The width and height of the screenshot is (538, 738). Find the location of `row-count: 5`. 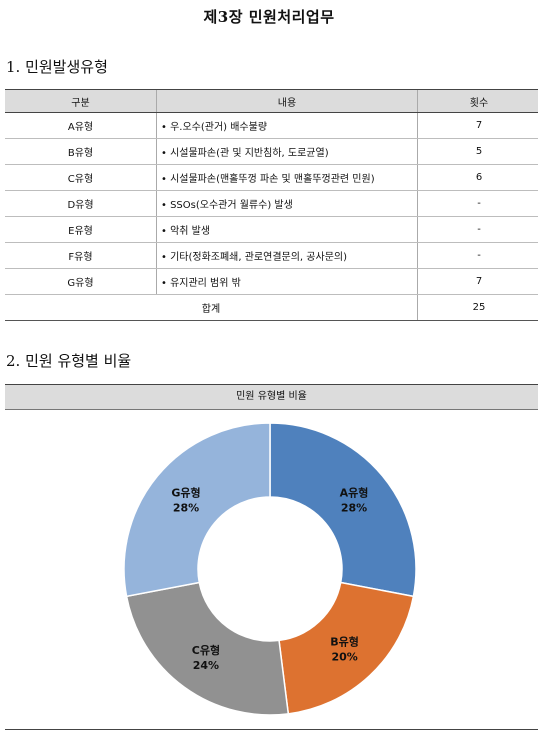

row-count: 5 is located at coordinates (477, 151).